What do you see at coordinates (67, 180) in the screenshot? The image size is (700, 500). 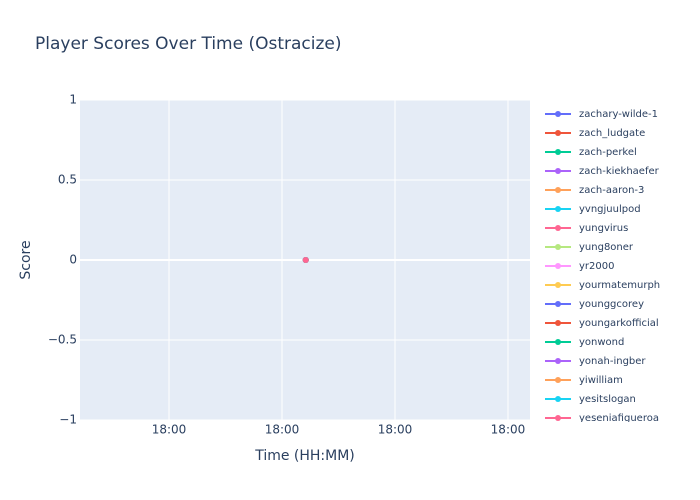 I see `y-tick-label: 0.5` at bounding box center [67, 180].